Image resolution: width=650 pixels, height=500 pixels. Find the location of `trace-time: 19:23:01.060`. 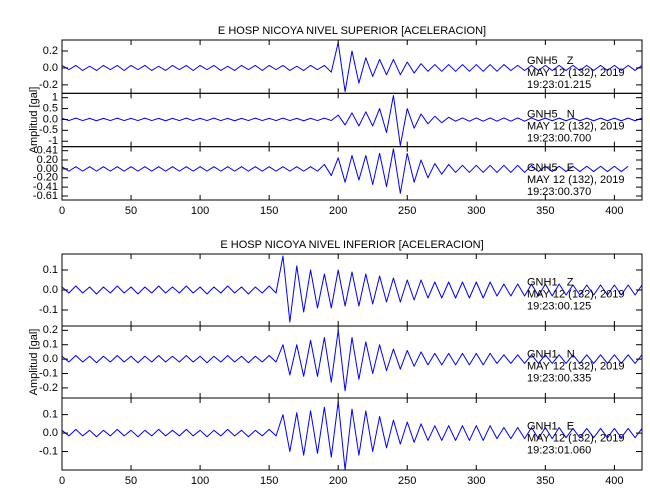

trace-time: 19:23:01.060 is located at coordinates (559, 451).